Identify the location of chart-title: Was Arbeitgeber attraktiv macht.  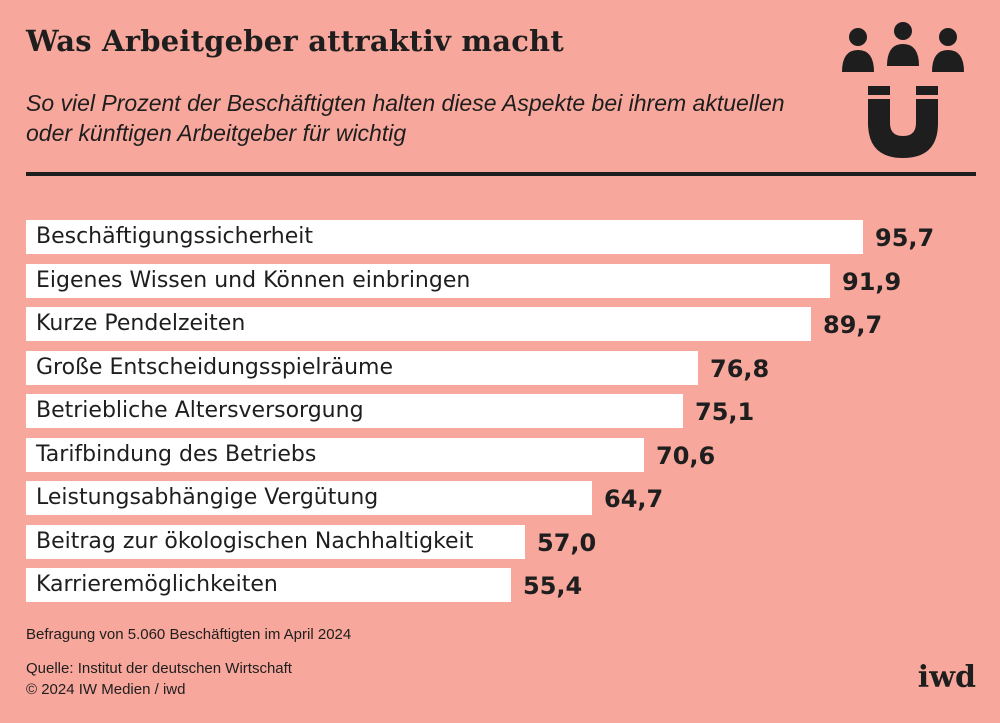
(295, 41).